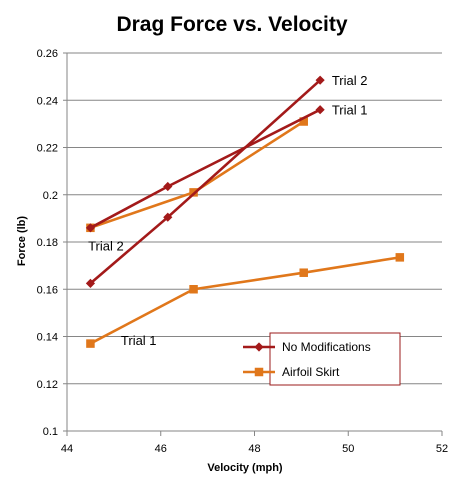 This screenshot has height=487, width=461. I want to click on x-tick-label: 50, so click(348, 449).